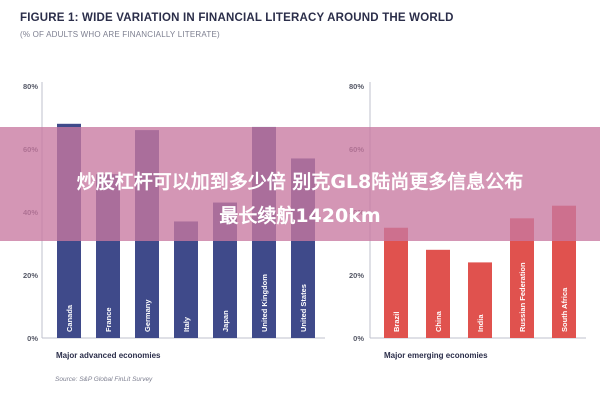  Describe the element at coordinates (356, 86) in the screenshot. I see `emerging-y-tick-label: 80%` at that location.